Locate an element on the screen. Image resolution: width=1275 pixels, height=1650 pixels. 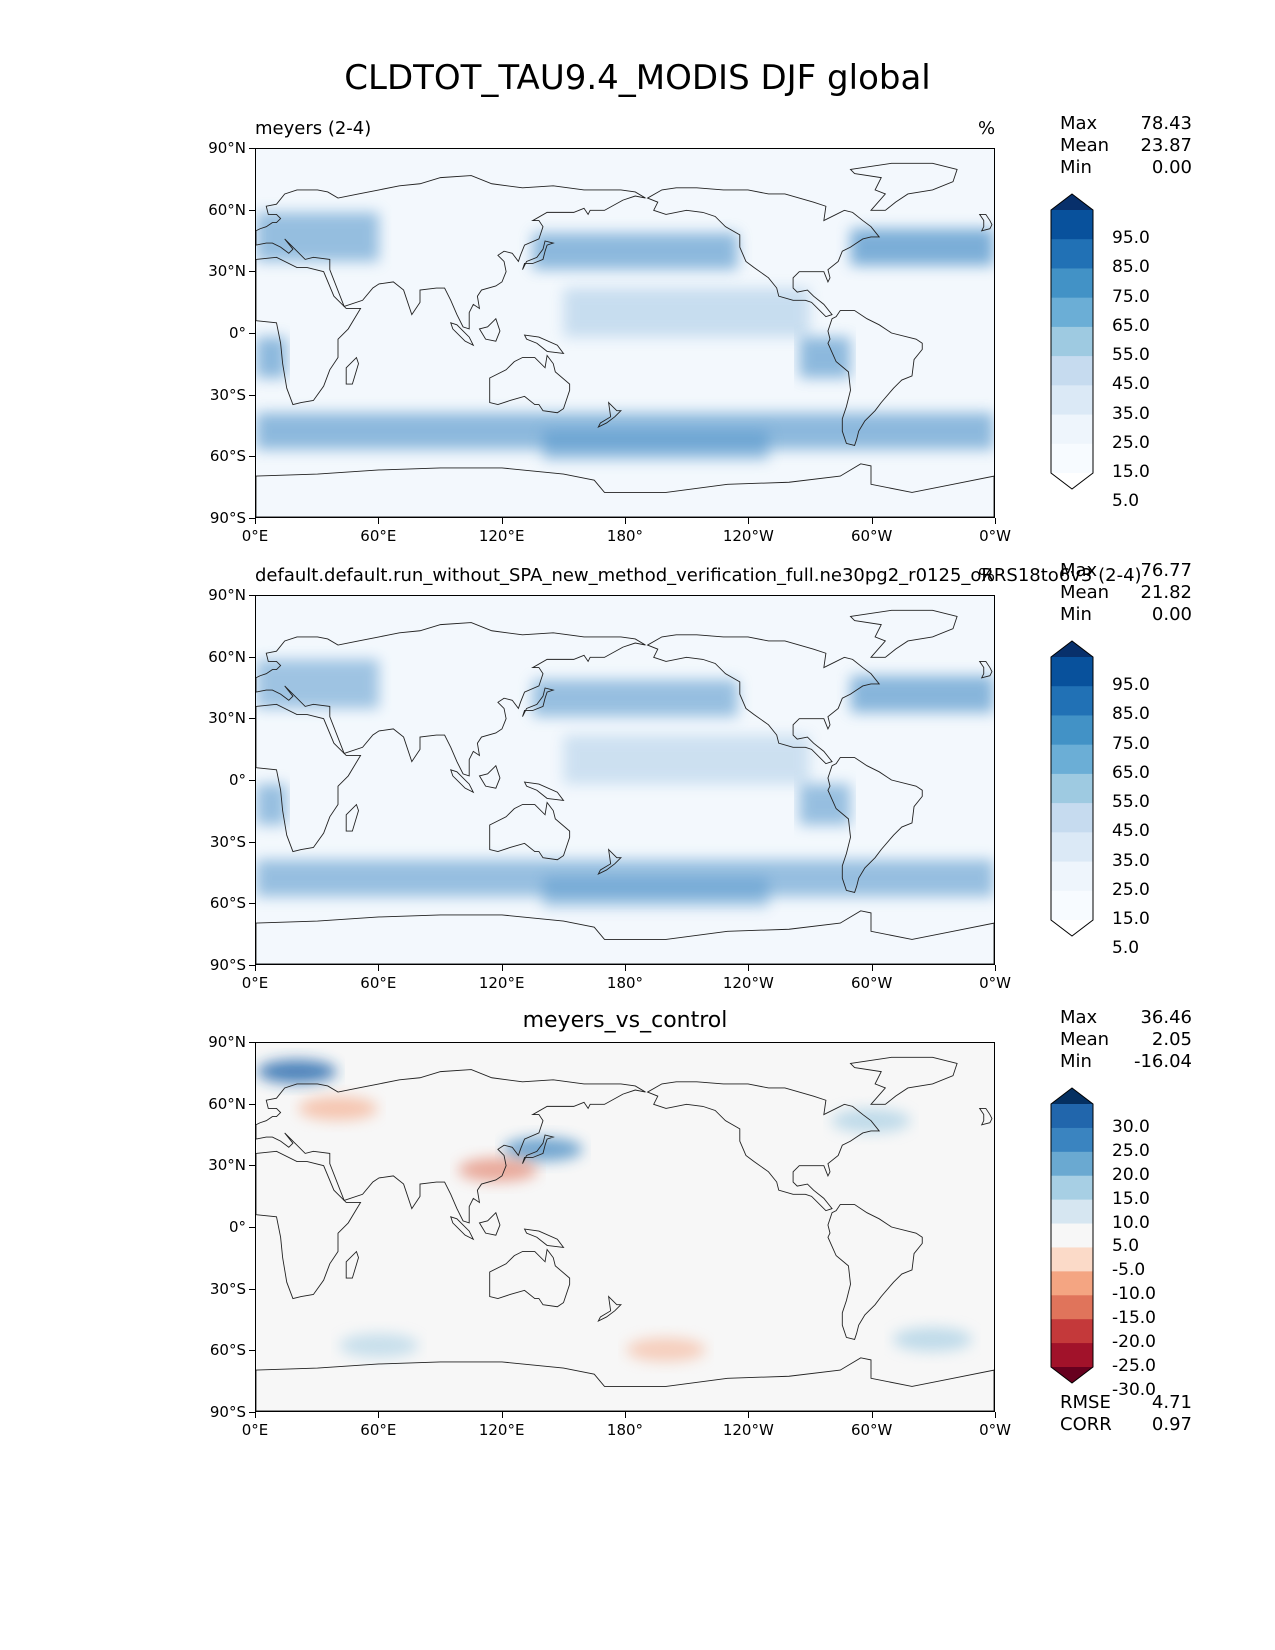
panel-2-colorbar-label: 55.0 is located at coordinates (1131, 802).